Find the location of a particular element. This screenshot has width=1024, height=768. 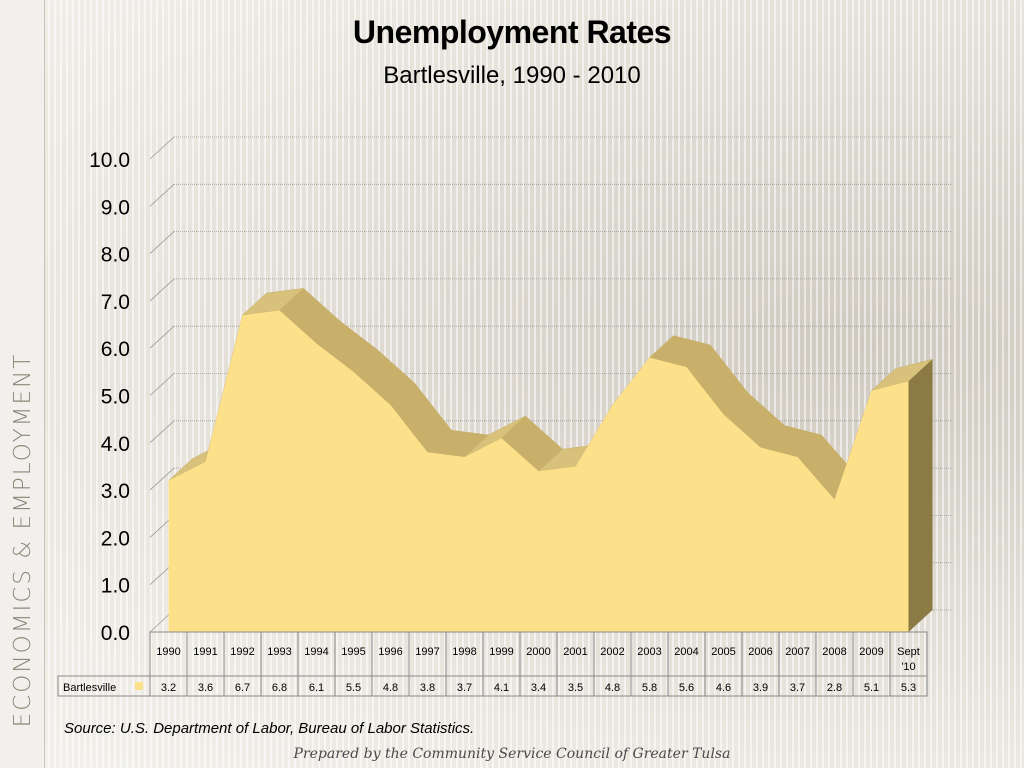

y-tick-label: 8.0 is located at coordinates (115, 255).